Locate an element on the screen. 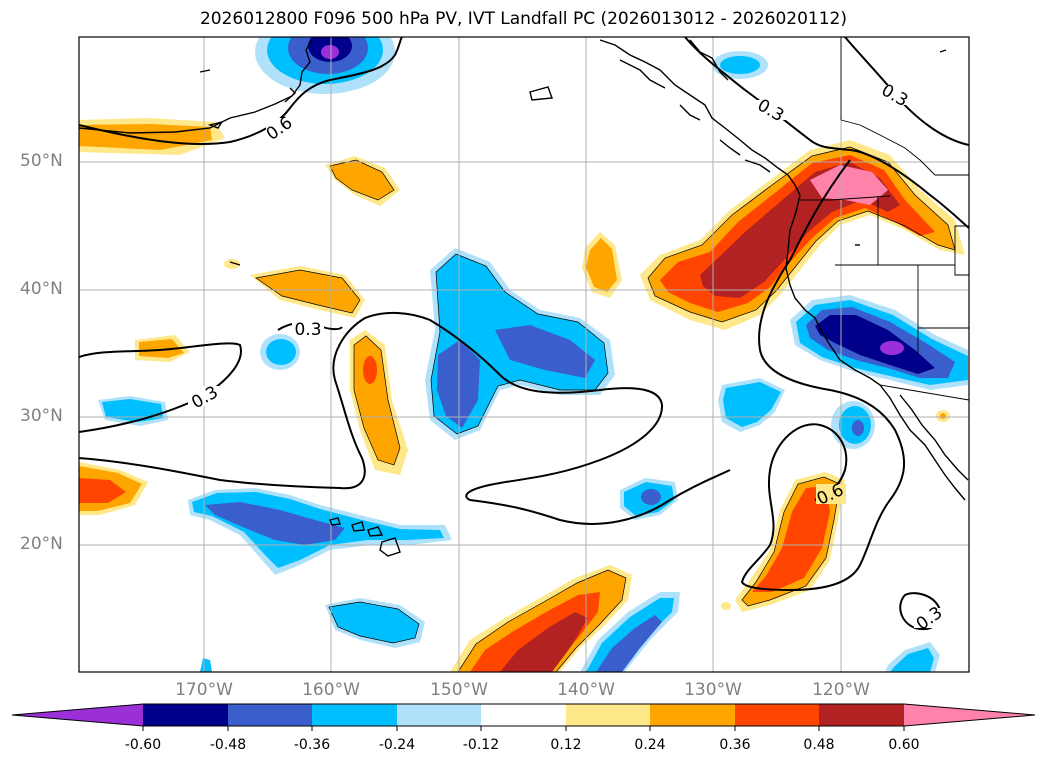 The height and width of the screenshot is (765, 1047). colorbar-tick-label: -0.36 is located at coordinates (312, 745).